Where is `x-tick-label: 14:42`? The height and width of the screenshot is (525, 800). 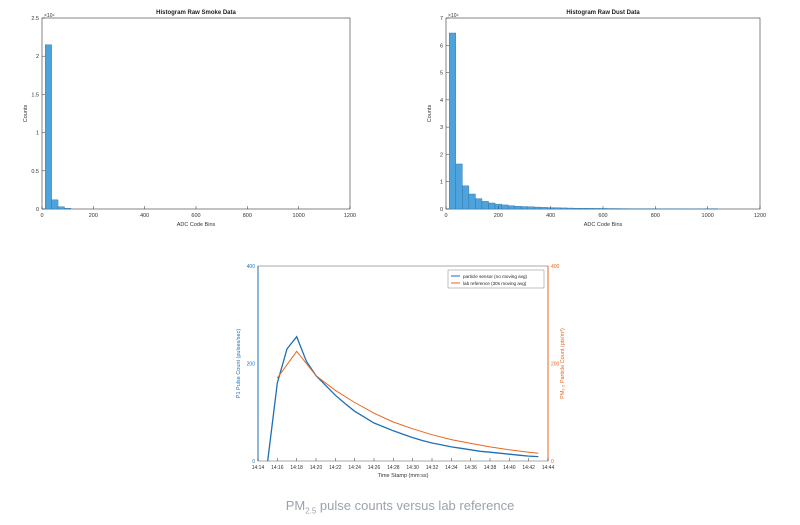
x-tick-label: 14:42 is located at coordinates (528, 468).